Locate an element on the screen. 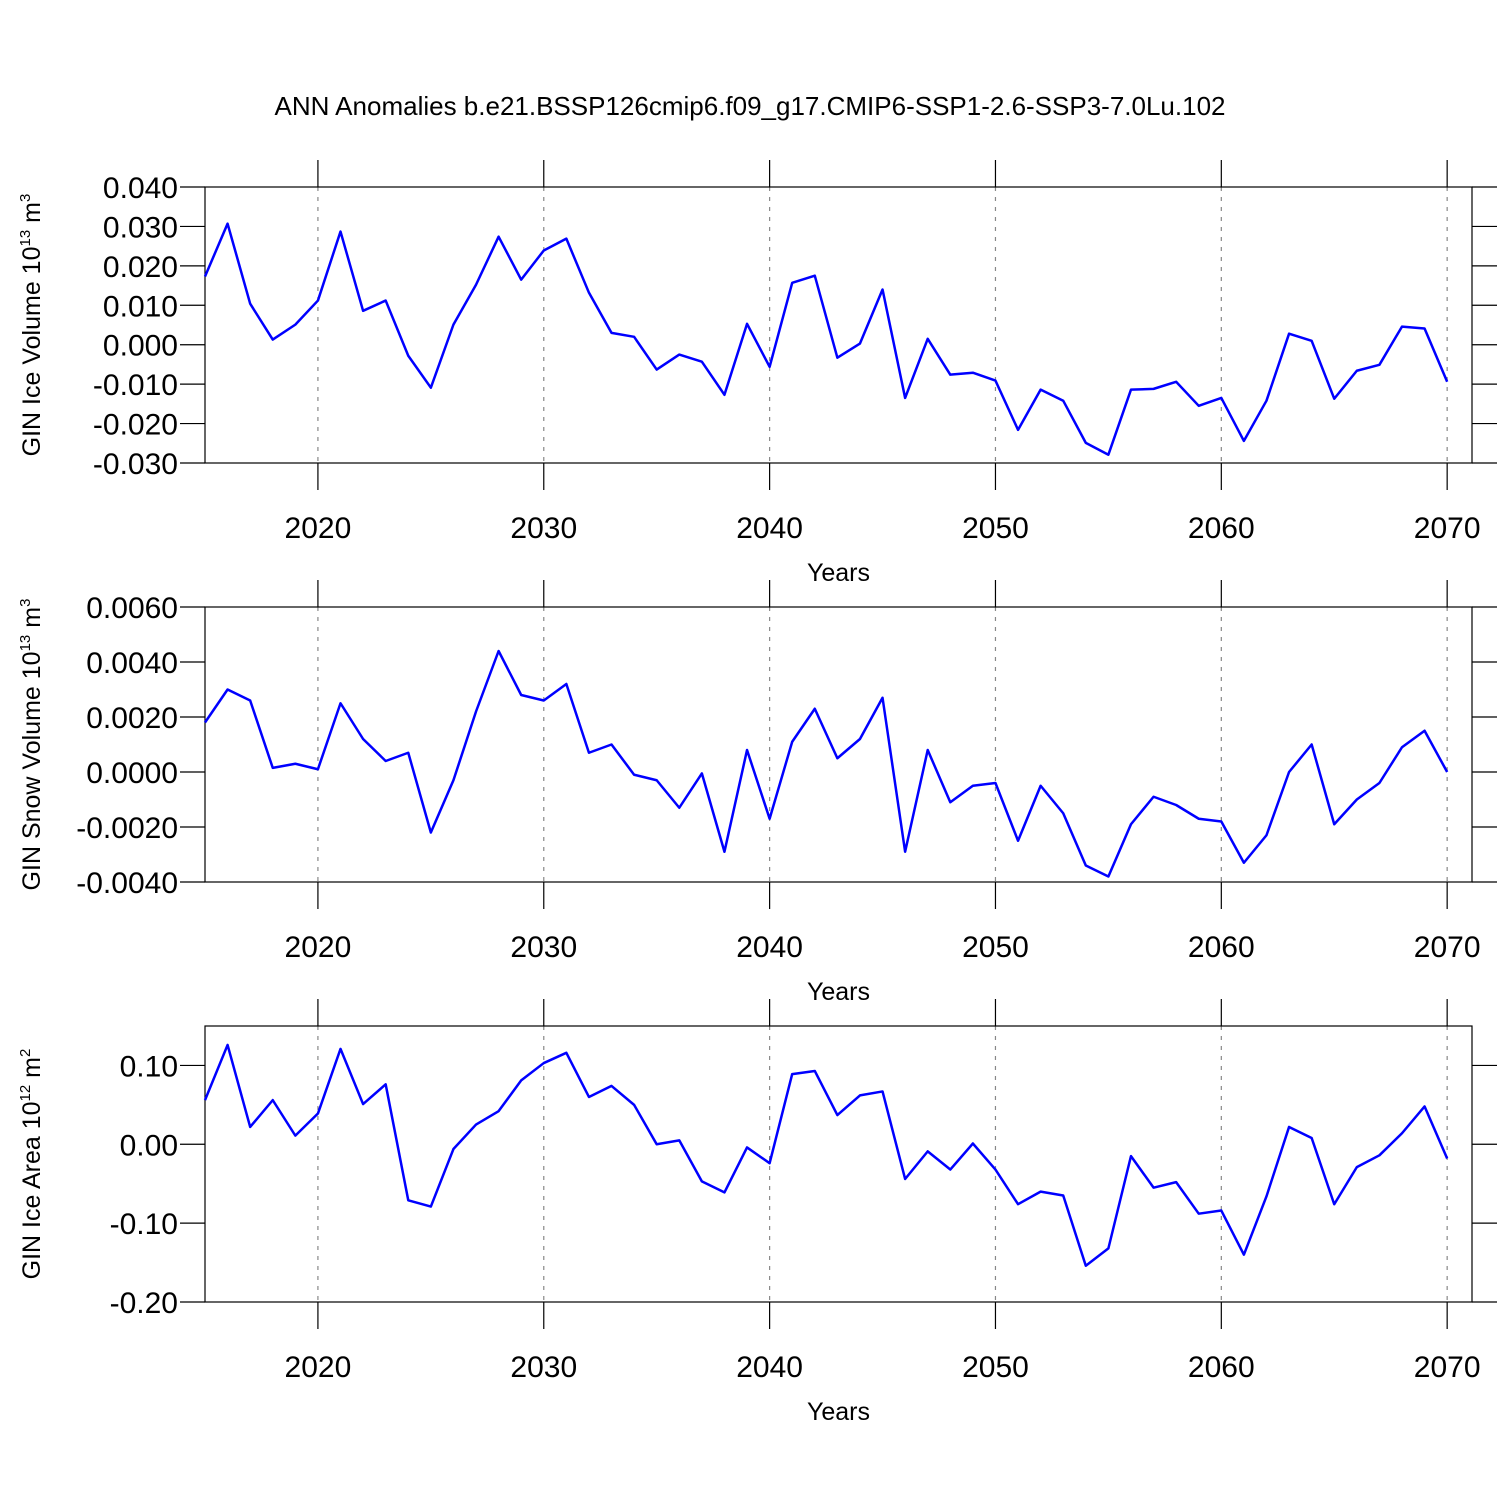 The width and height of the screenshot is (1500, 1500). y-axis-label: GIN Ice Area 1012 m2 is located at coordinates (31, 1164).